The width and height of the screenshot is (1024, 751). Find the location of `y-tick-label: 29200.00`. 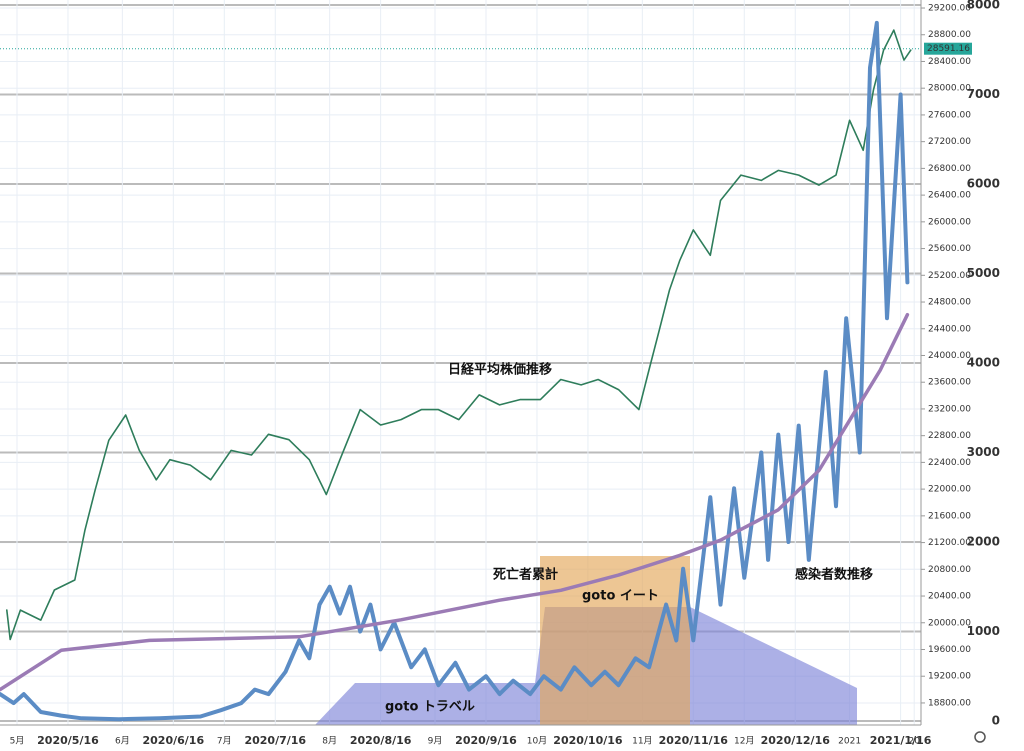

y-tick-label: 29200.00 is located at coordinates (949, 9).